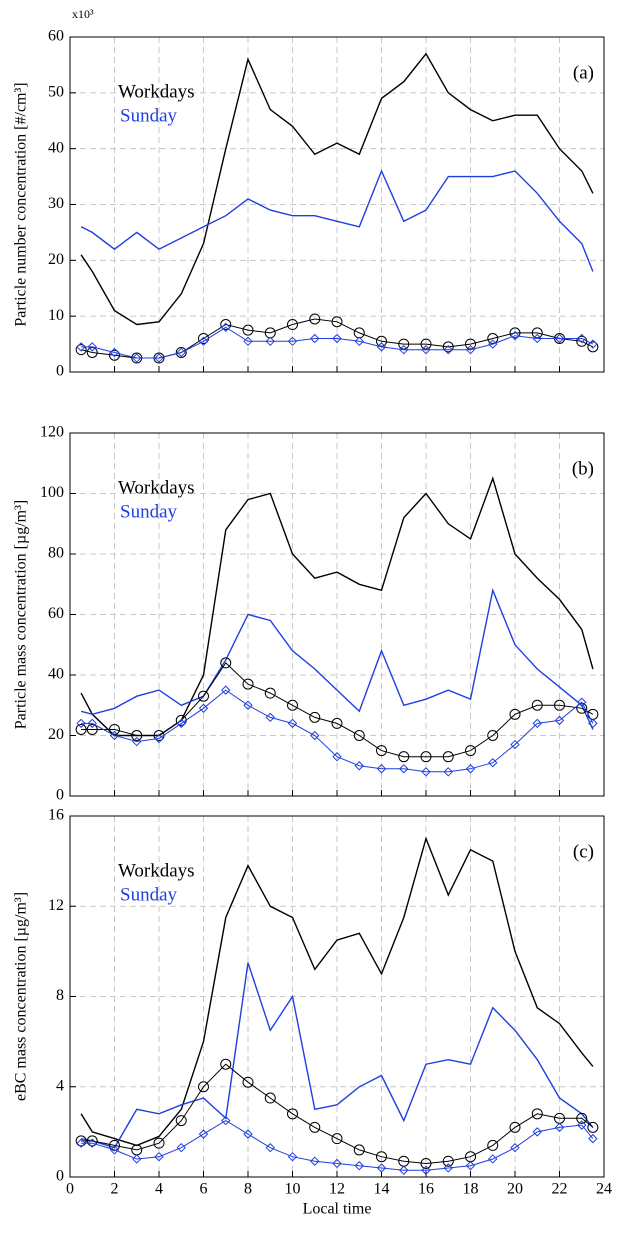 The image size is (619, 1235). What do you see at coordinates (115, 1189) in the screenshot?
I see `x-tick-label: 2` at bounding box center [115, 1189].